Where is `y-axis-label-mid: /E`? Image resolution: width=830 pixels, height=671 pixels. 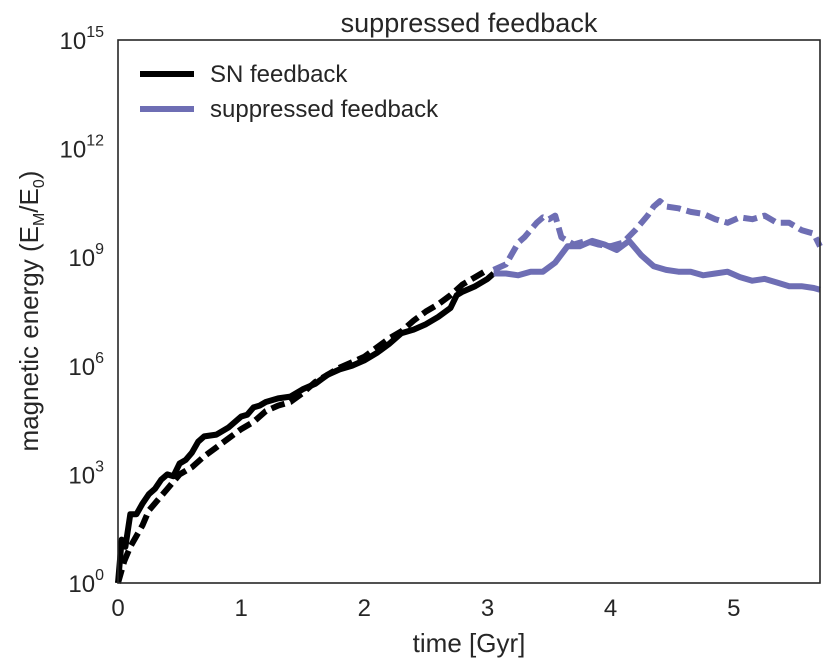
y-axis-label-mid: /E is located at coordinates (29, 200).